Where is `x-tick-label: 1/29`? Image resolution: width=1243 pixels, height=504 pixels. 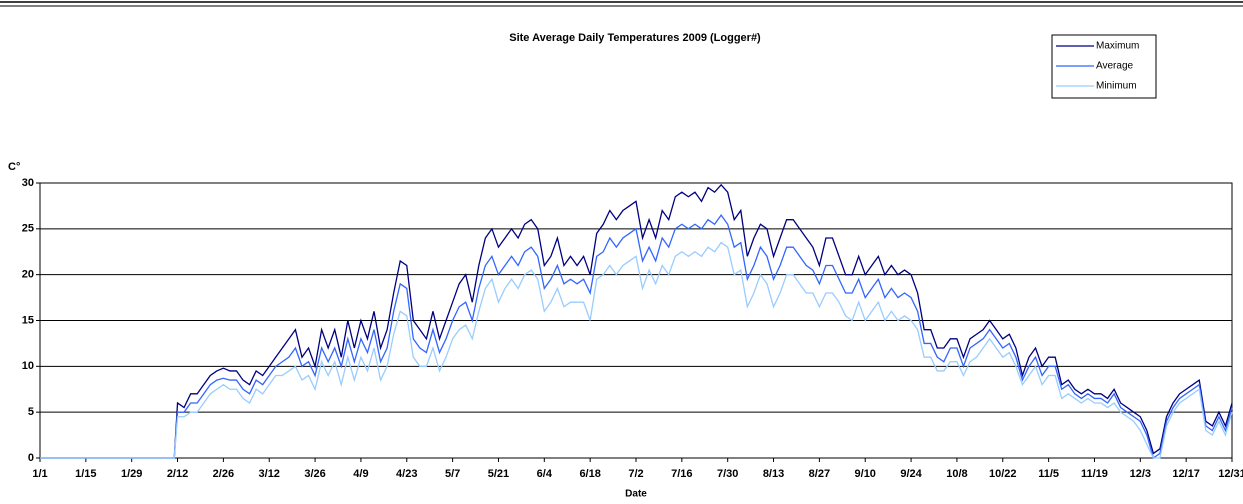 x-tick-label: 1/29 is located at coordinates (131, 474).